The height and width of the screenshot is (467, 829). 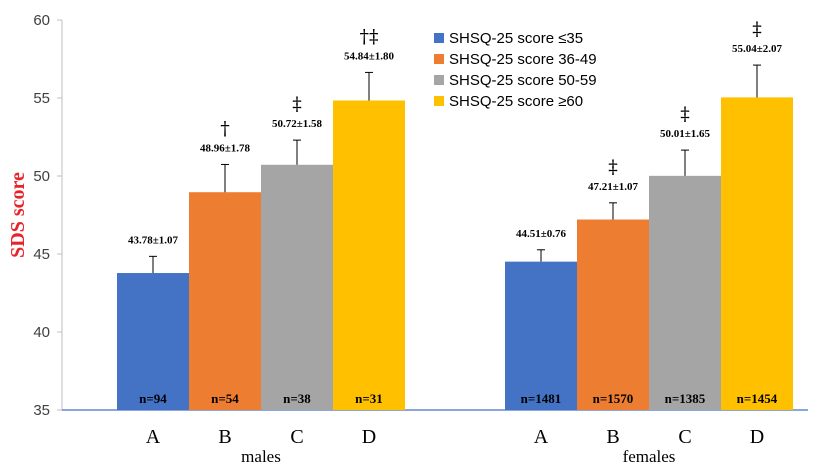 What do you see at coordinates (613, 398) in the screenshot?
I see `sample-size-label: n=1570` at bounding box center [613, 398].